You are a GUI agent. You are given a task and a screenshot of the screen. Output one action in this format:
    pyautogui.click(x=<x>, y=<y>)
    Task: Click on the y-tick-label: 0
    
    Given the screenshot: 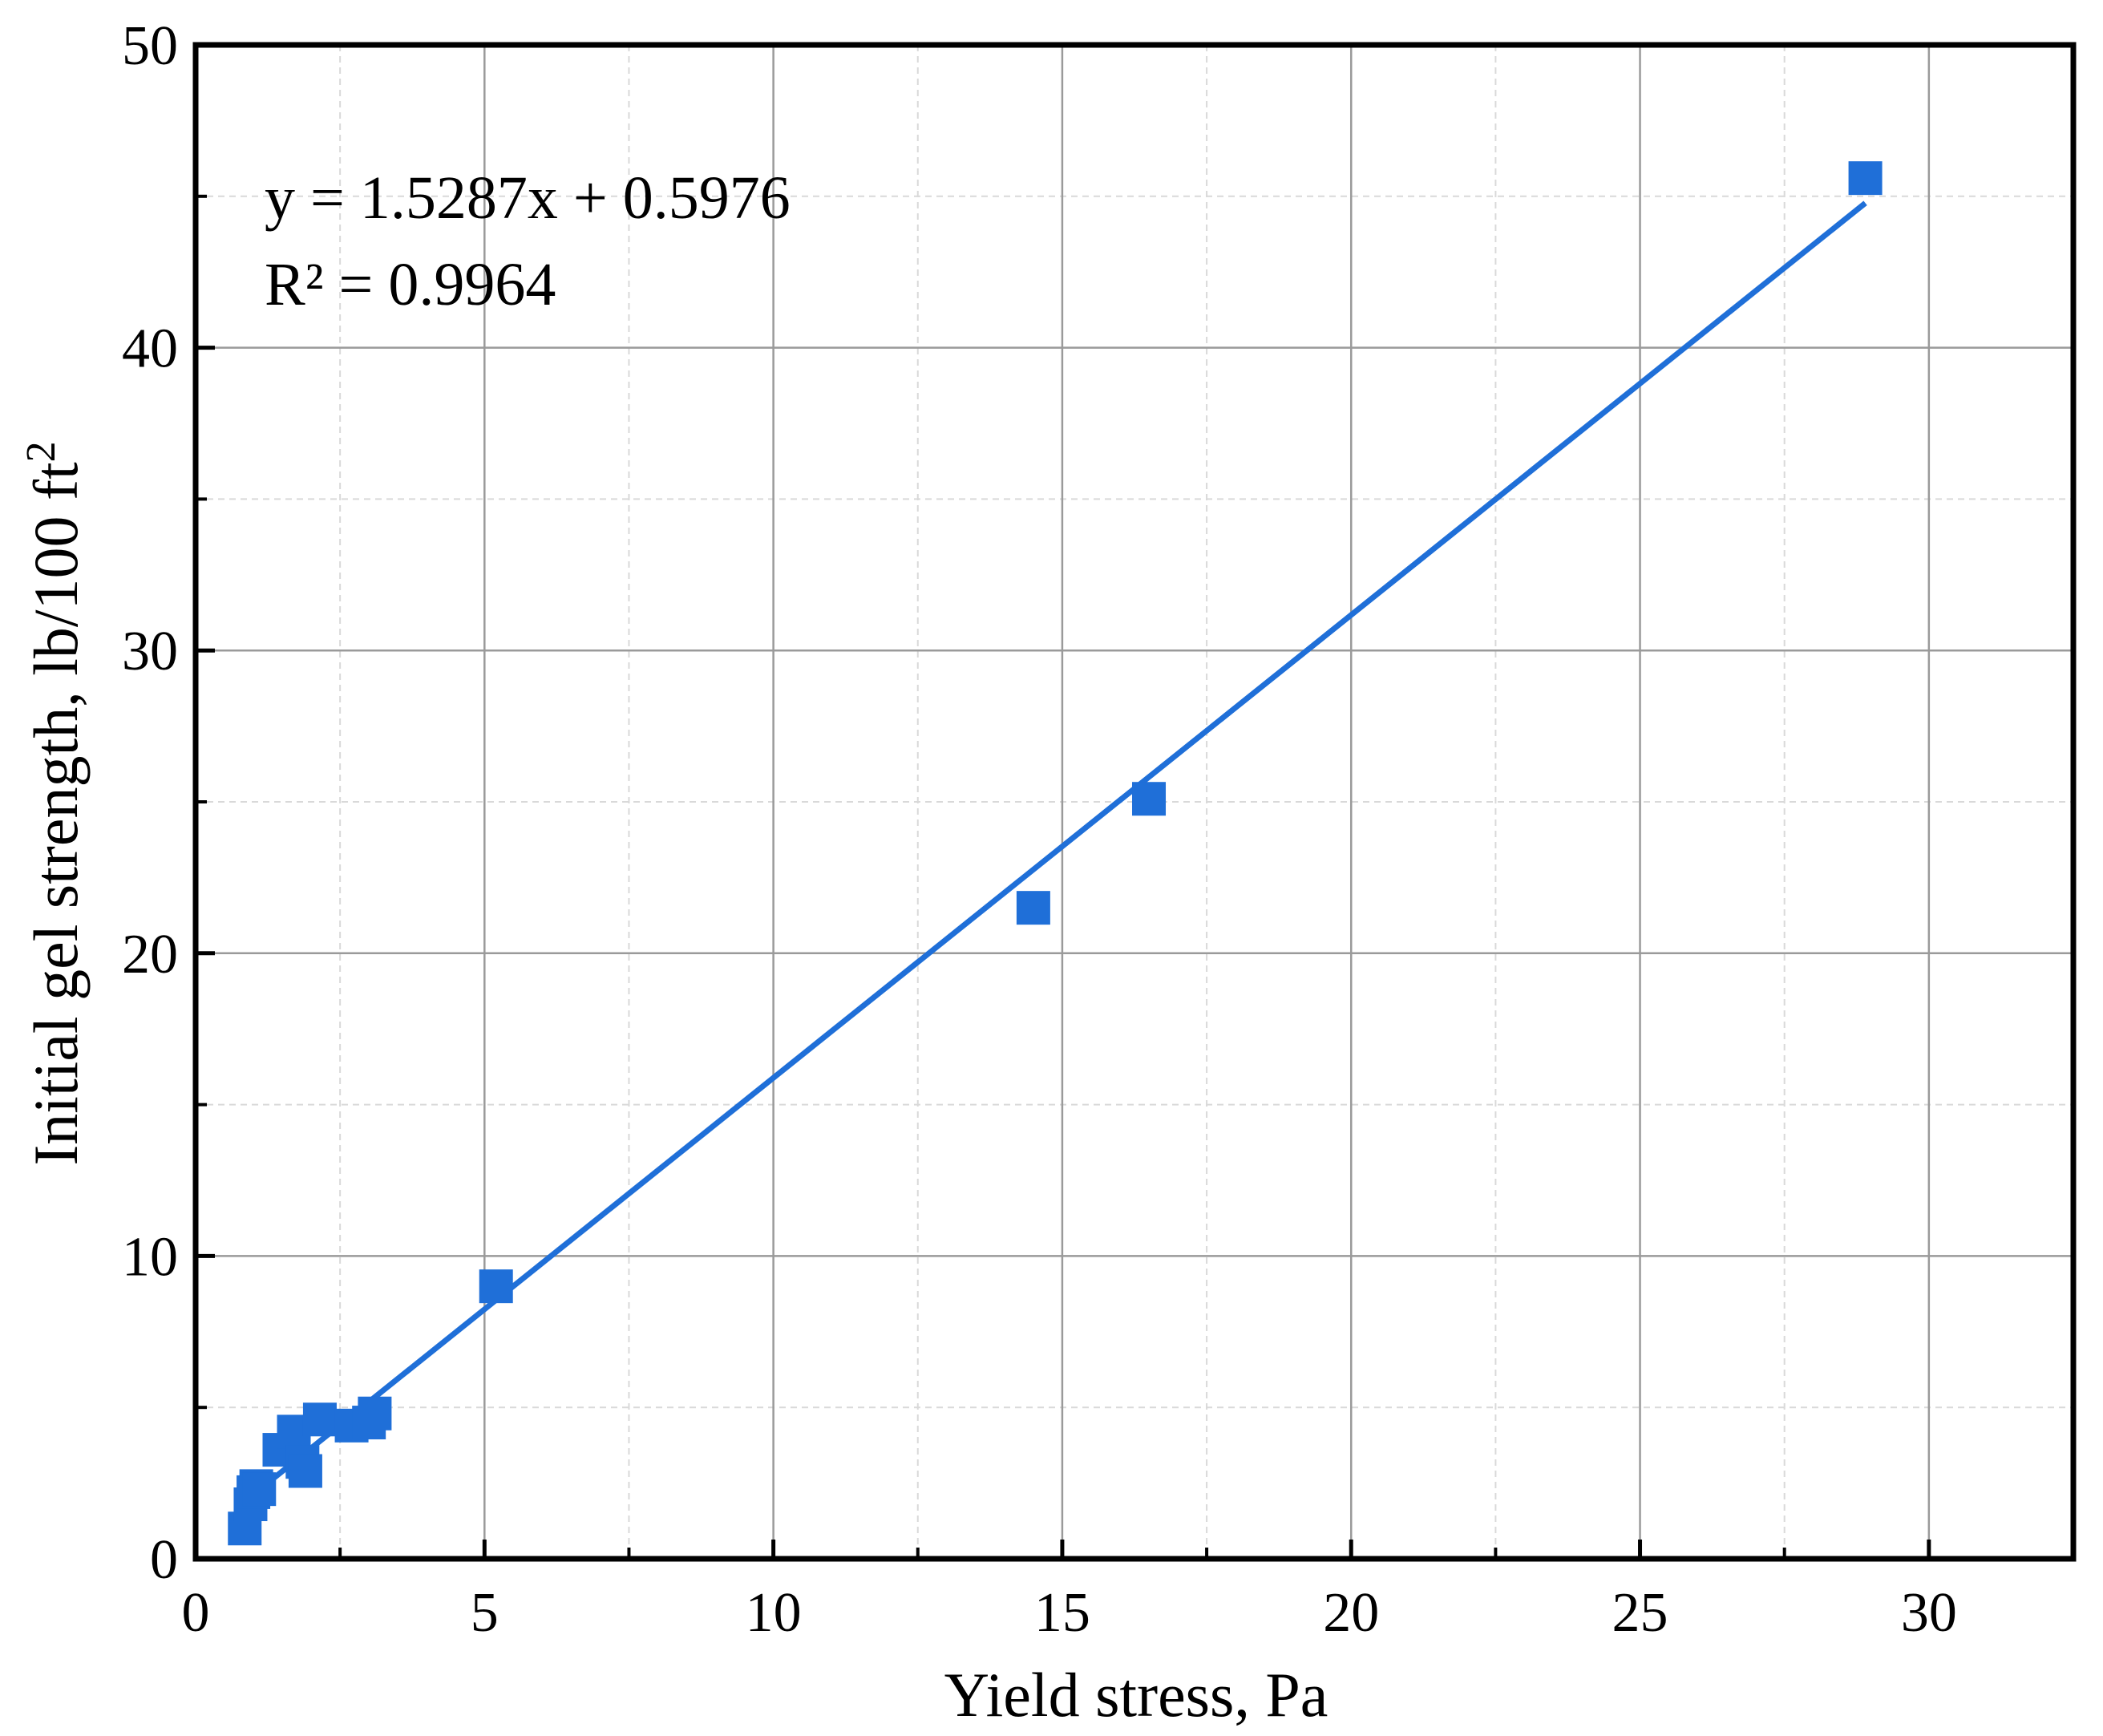 What is the action you would take?
    pyautogui.click(x=164, y=1560)
    